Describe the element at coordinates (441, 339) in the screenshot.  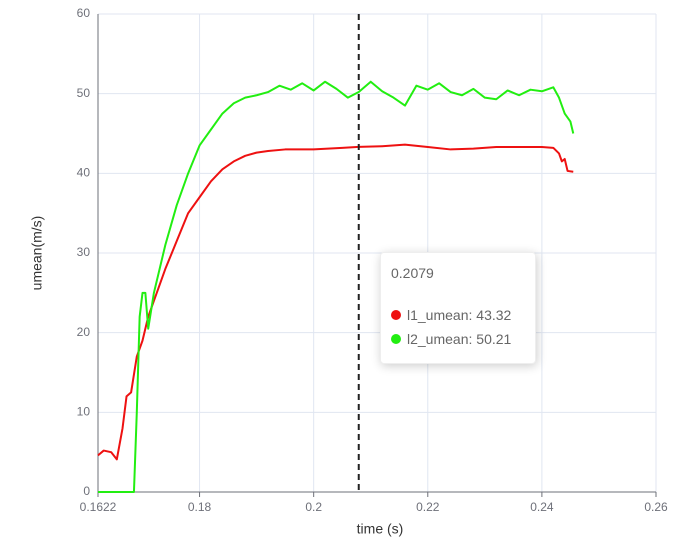
I see `tooltip-name: l2_umean` at that location.